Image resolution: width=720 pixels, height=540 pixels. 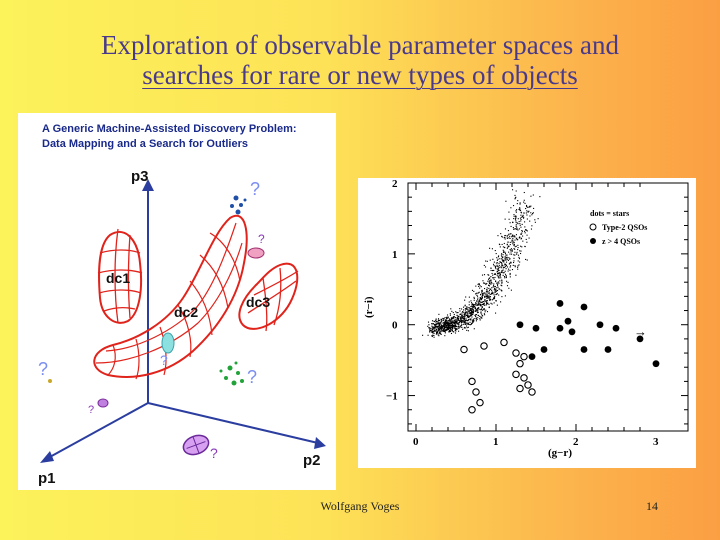 What do you see at coordinates (164, 360) in the screenshot?
I see `question-icon: ?` at bounding box center [164, 360].